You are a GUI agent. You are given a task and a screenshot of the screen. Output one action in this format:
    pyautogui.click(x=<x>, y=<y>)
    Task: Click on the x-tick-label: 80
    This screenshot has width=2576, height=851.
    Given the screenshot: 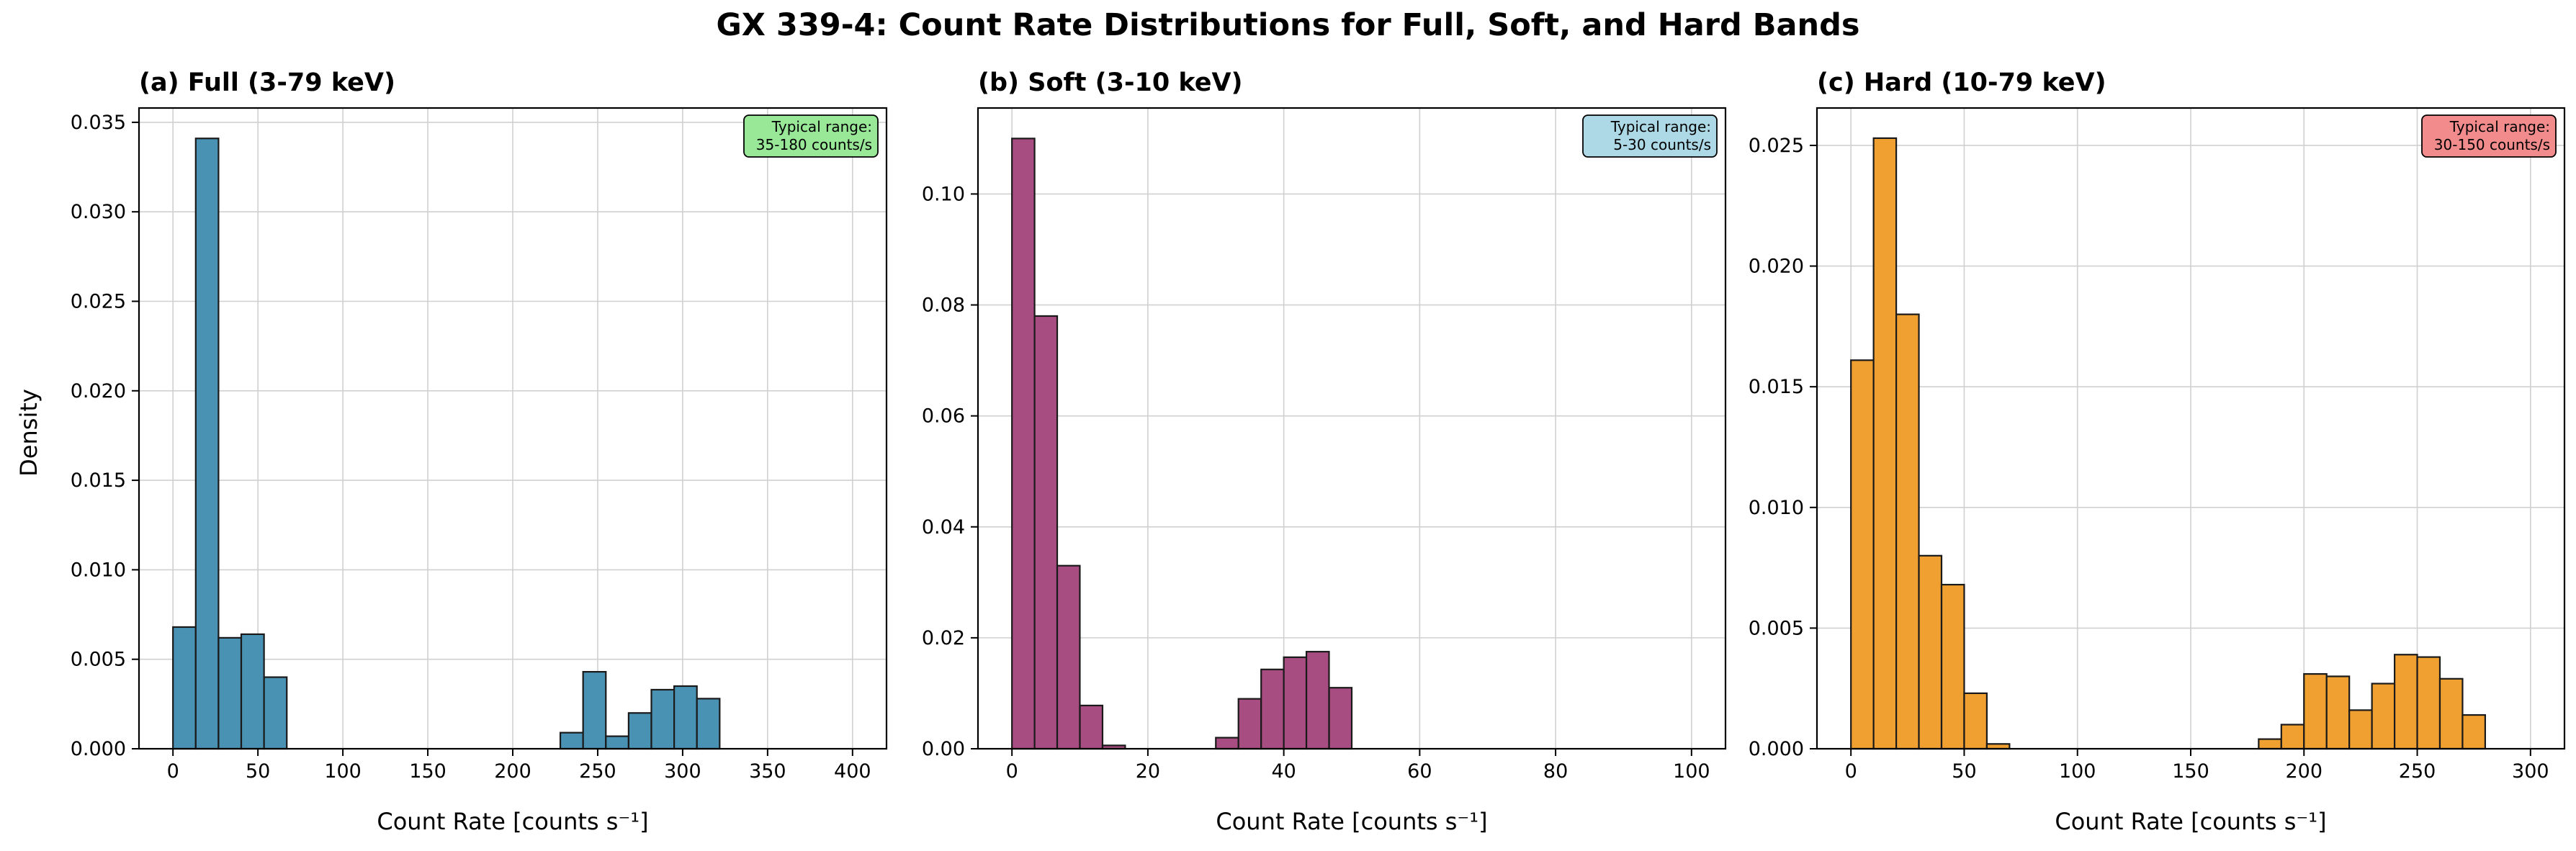 What is the action you would take?
    pyautogui.click(x=1555, y=771)
    